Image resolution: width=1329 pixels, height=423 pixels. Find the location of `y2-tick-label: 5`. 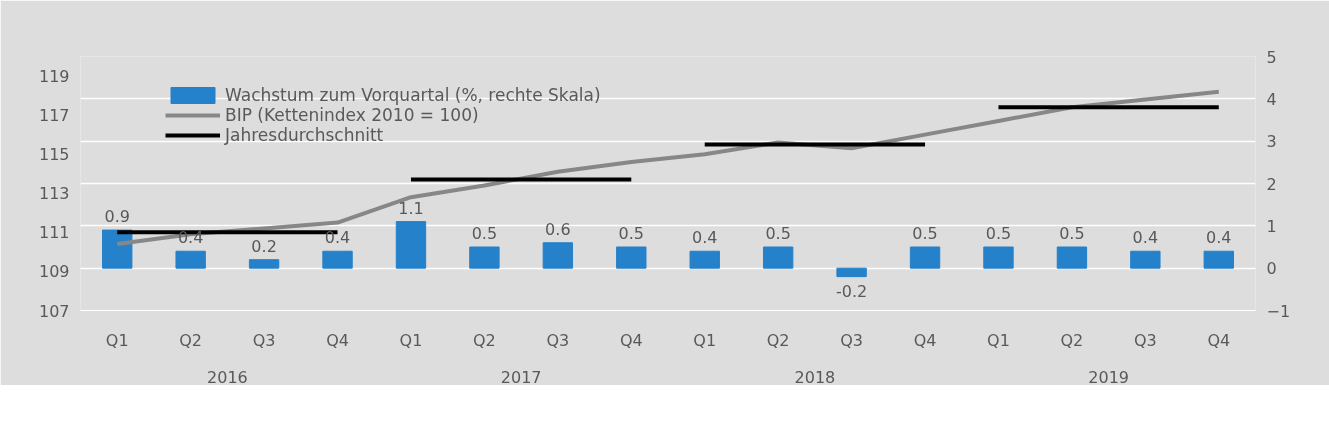

y2-tick-label: 5 is located at coordinates (1271, 57).